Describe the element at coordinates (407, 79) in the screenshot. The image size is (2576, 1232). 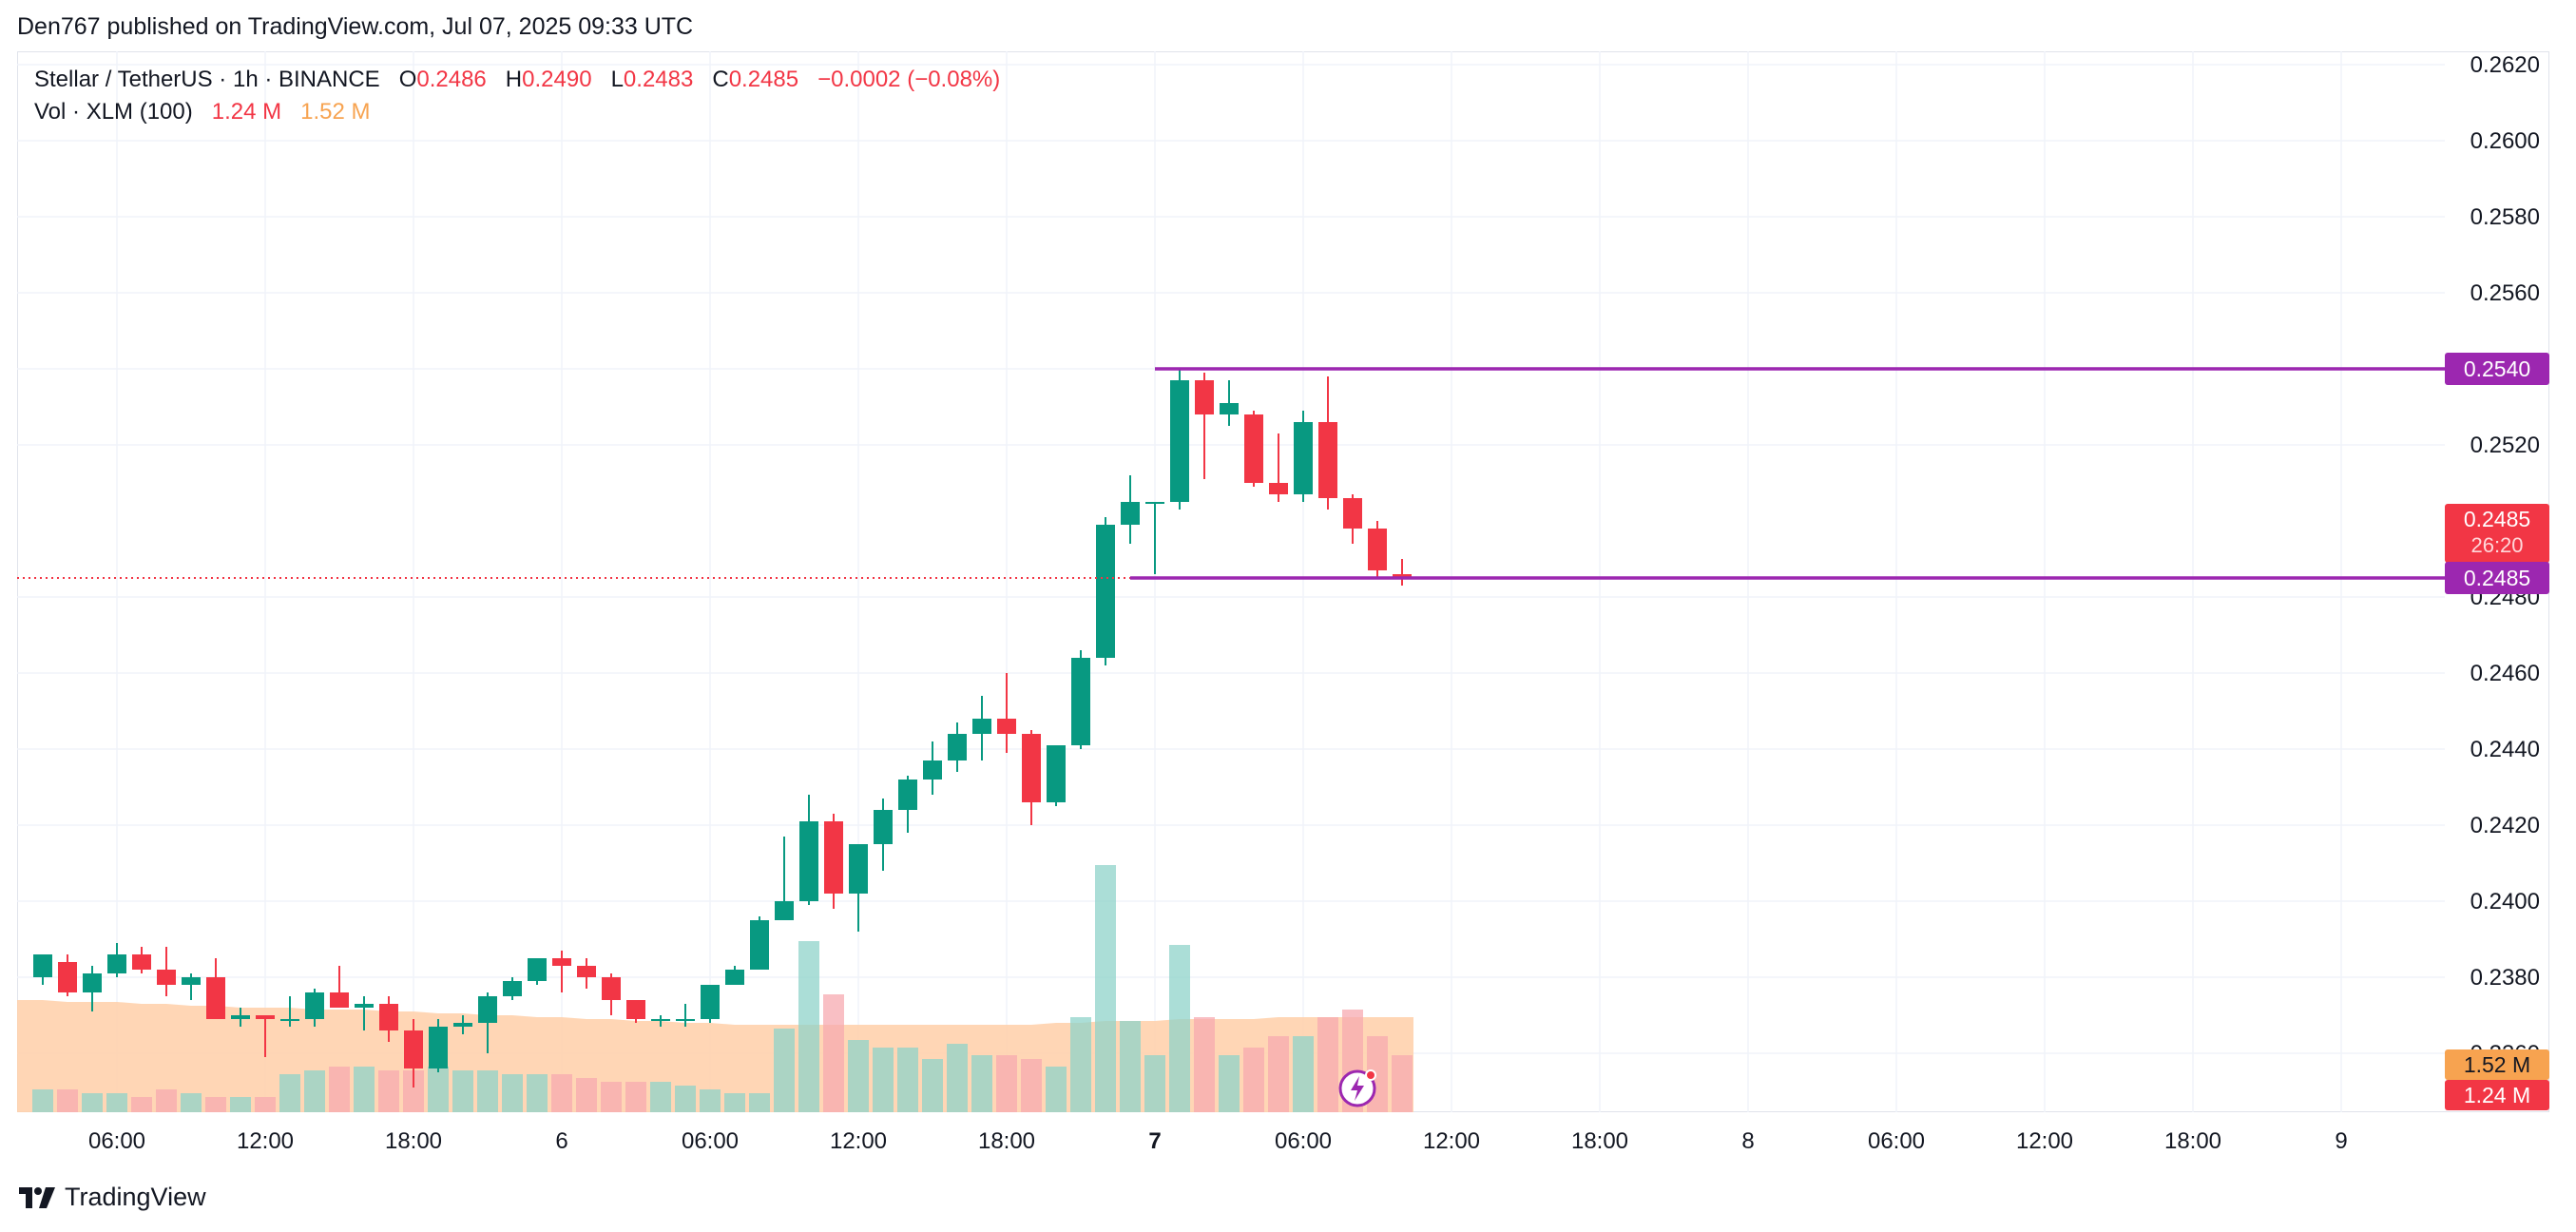
I see `legend-open-label: O` at that location.